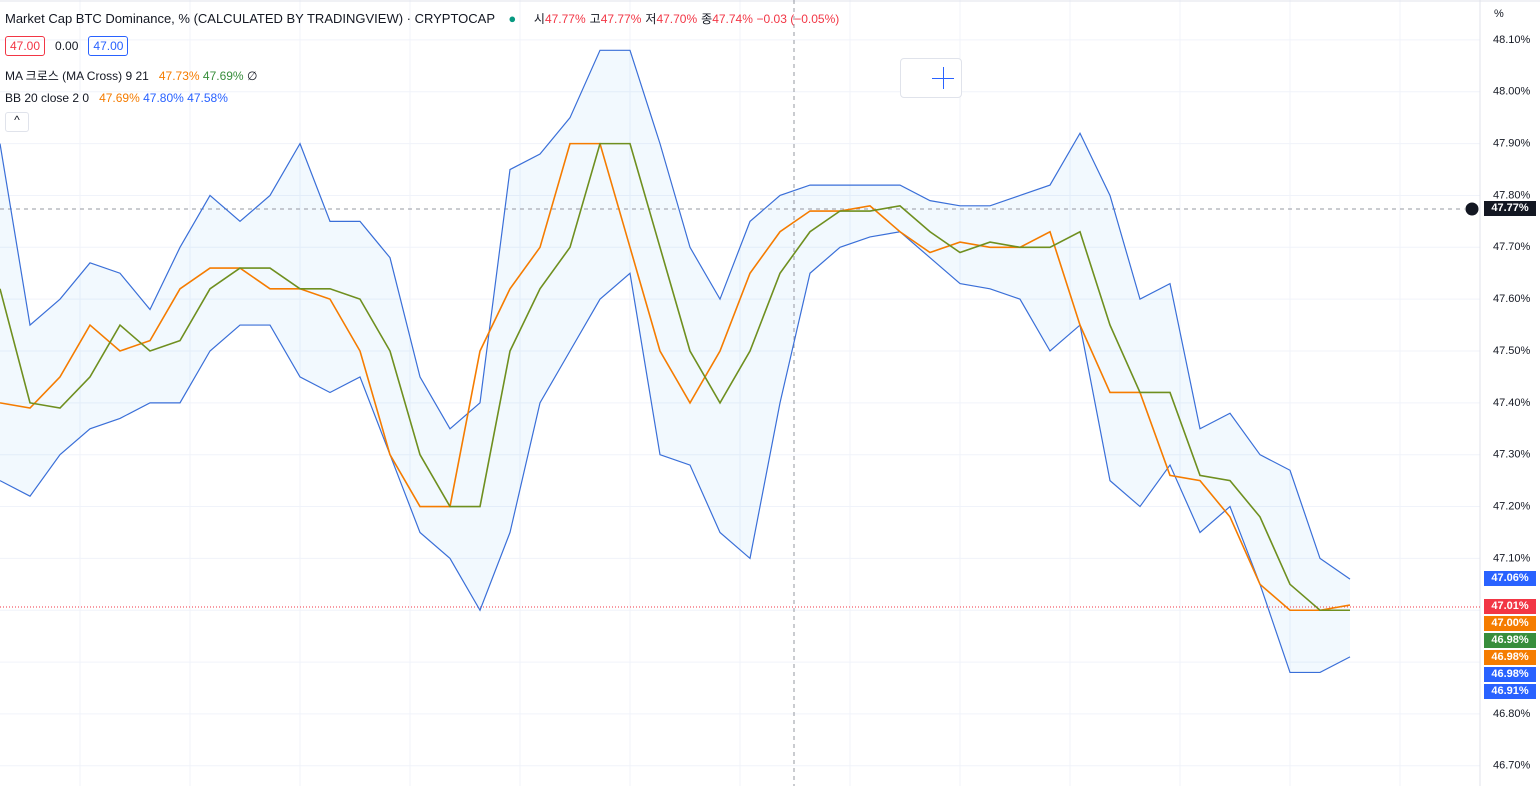 This screenshot has width=1540, height=786. Describe the element at coordinates (1512, 455) in the screenshot. I see `y-tick-label: 47.30%` at that location.